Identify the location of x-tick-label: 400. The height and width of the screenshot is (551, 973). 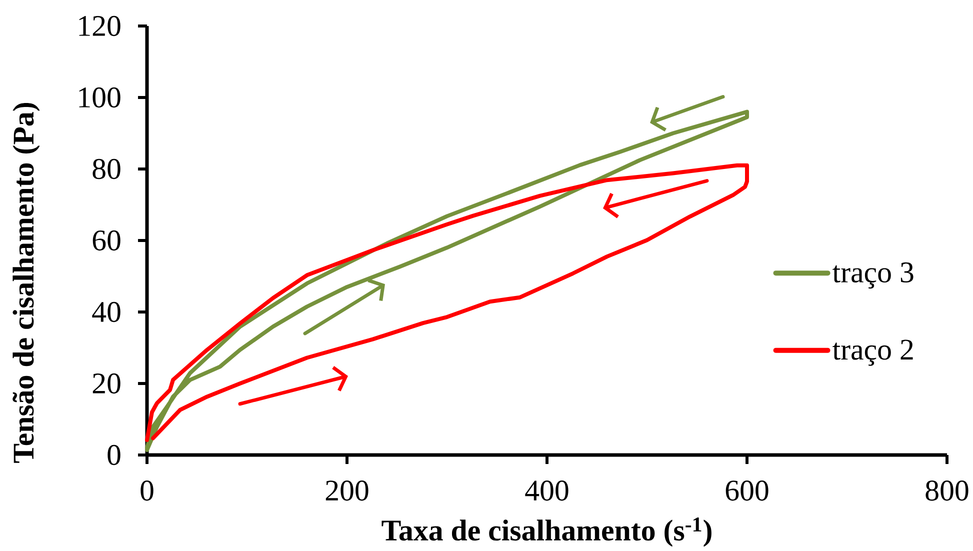
(546, 490).